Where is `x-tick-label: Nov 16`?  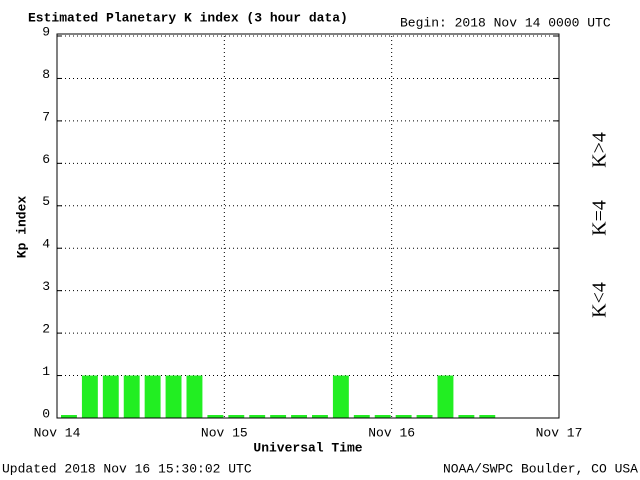
x-tick-label: Nov 16 is located at coordinates (391, 432).